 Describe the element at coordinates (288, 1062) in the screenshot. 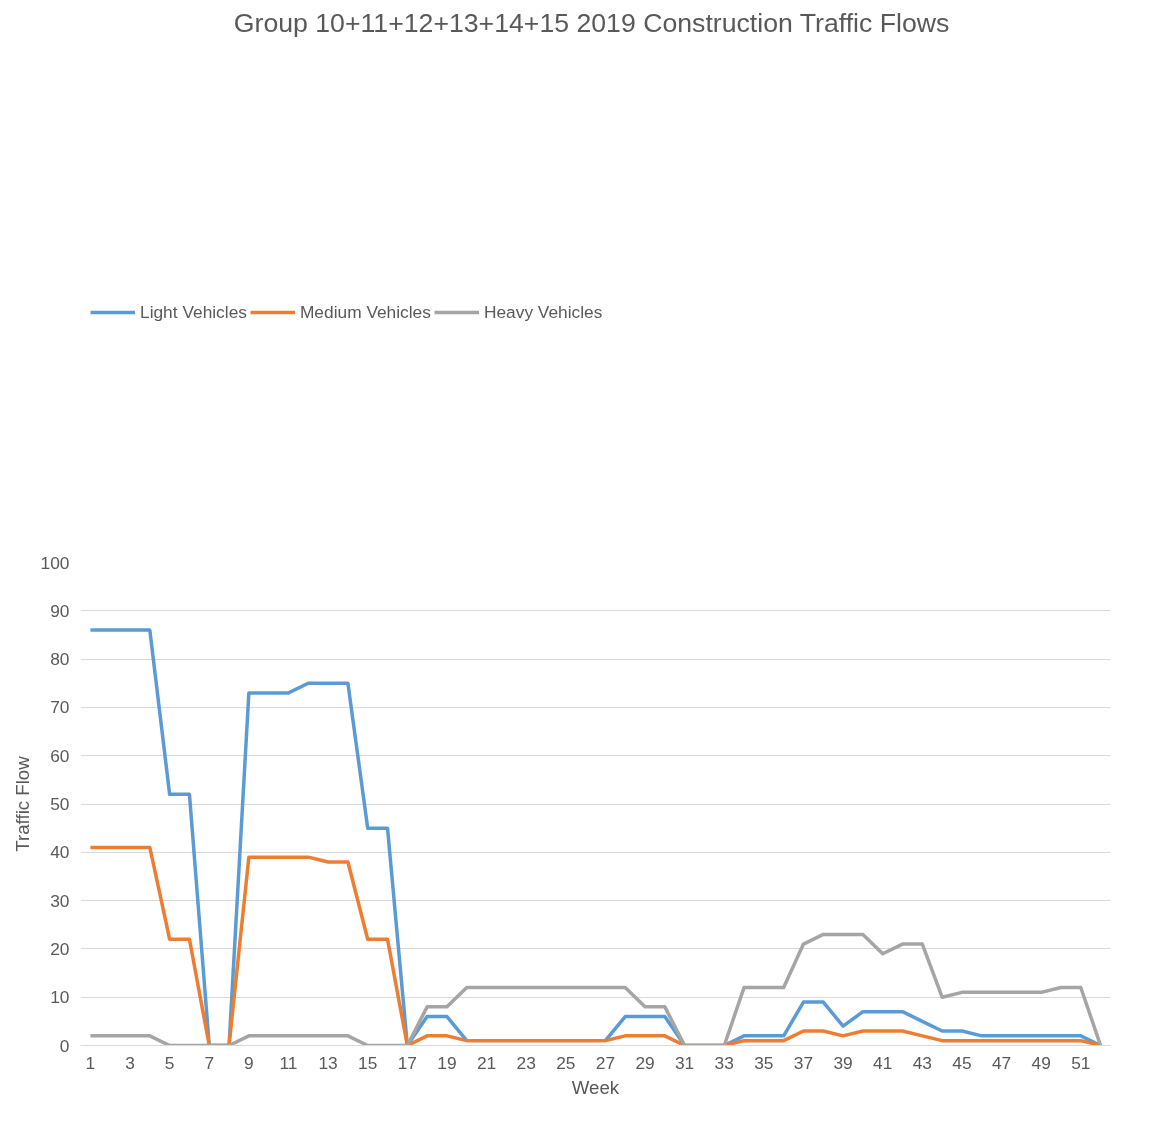

I see `x-tick-label: 11` at that location.